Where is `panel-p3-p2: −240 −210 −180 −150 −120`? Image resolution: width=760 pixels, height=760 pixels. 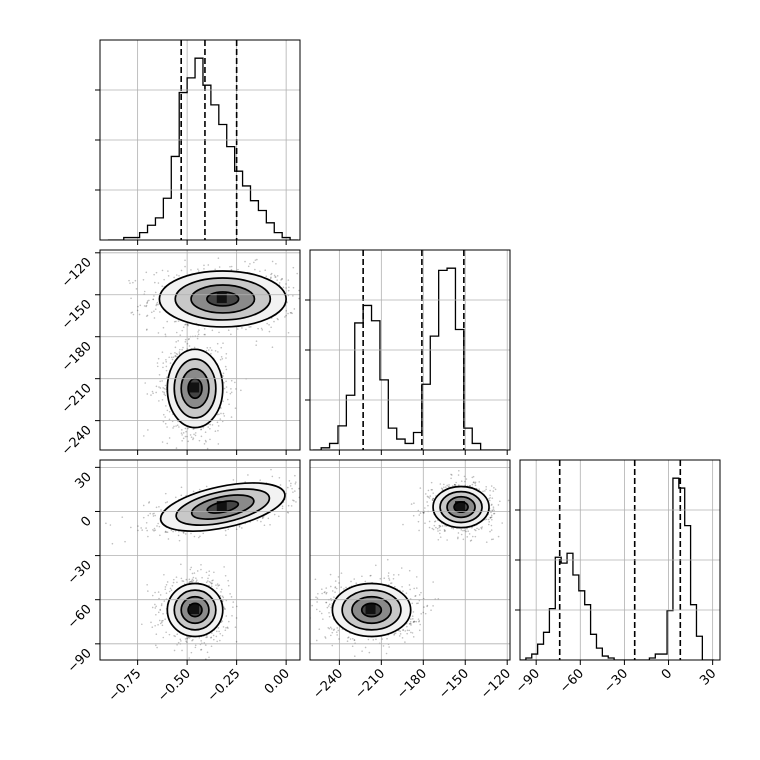
panel-p3-p2: −240 −210 −180 −150 −120 is located at coordinates (411, 580).